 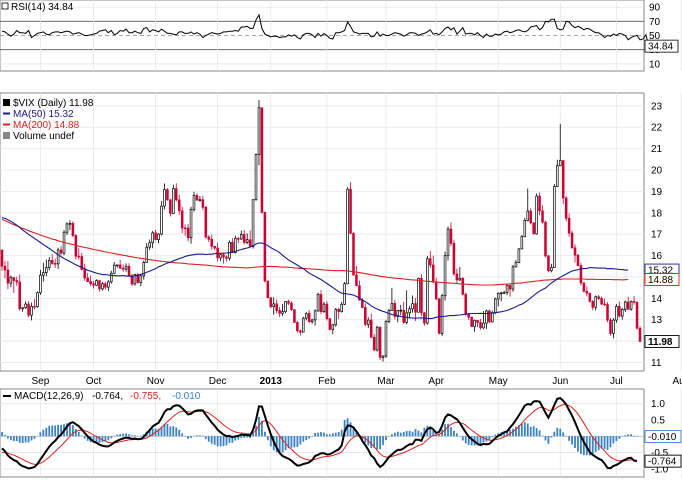 What do you see at coordinates (102, 396) in the screenshot?
I see `macd-legend: MACD(12,26,9) -0.764, -0.755, -0.010` at bounding box center [102, 396].